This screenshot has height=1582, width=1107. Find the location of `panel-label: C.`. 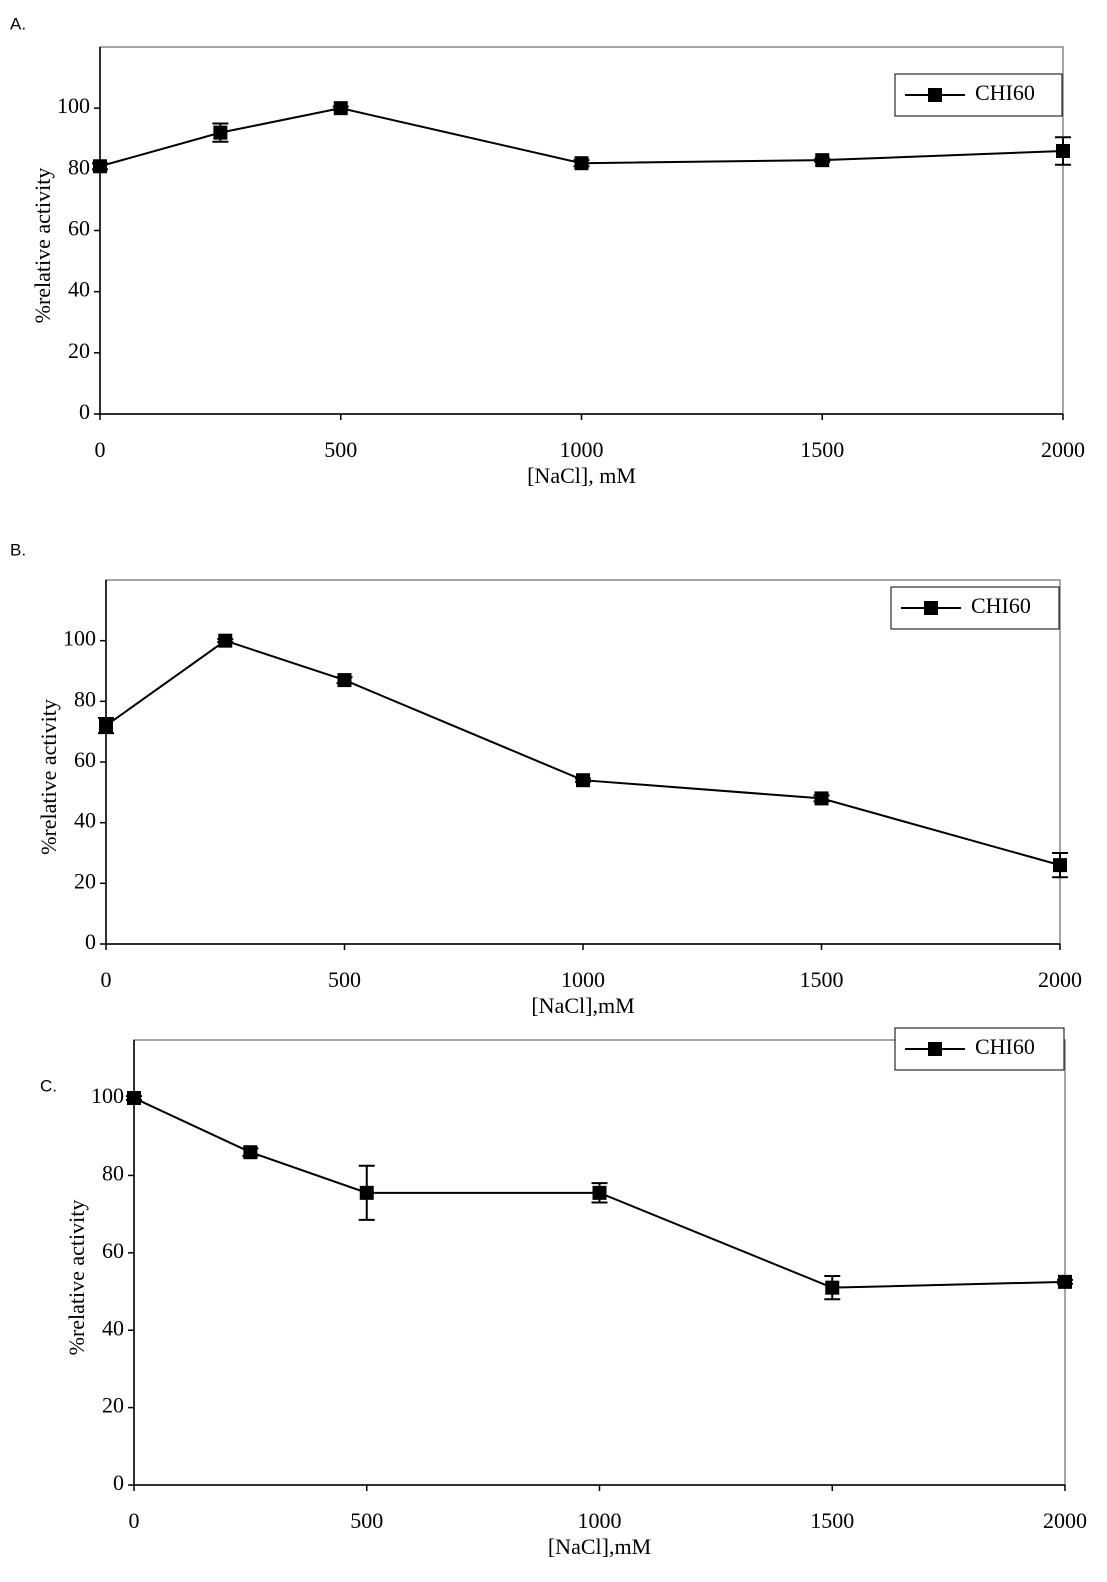

panel-label: C. is located at coordinates (48, 1085).